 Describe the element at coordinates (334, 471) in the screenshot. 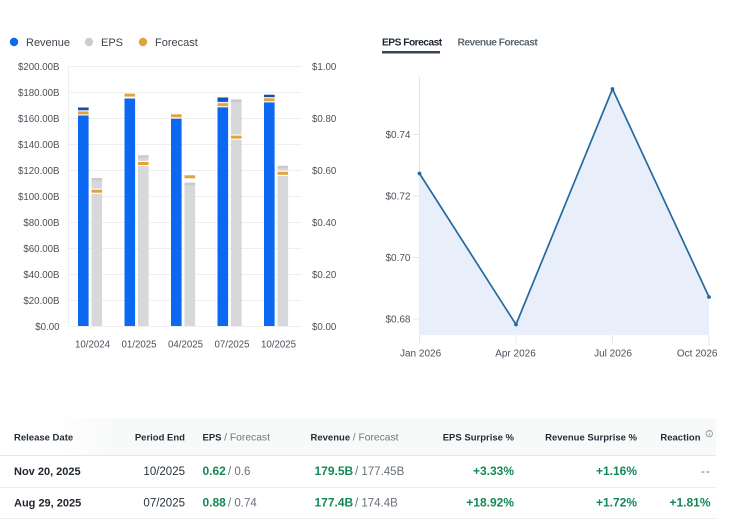

I see `svg-text: 179.5B` at that location.